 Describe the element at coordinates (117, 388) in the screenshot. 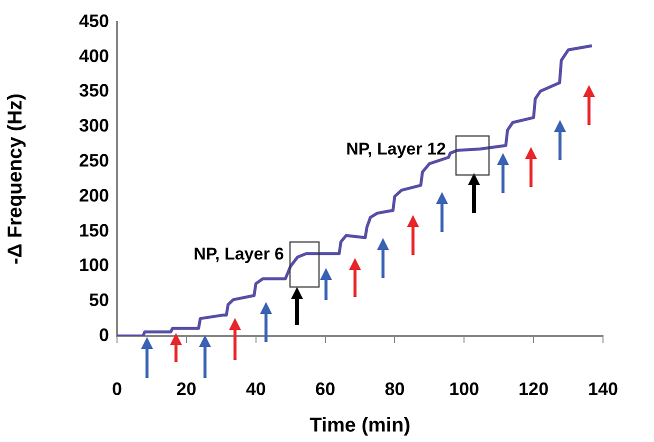

I see `x-tick-label: 0` at that location.